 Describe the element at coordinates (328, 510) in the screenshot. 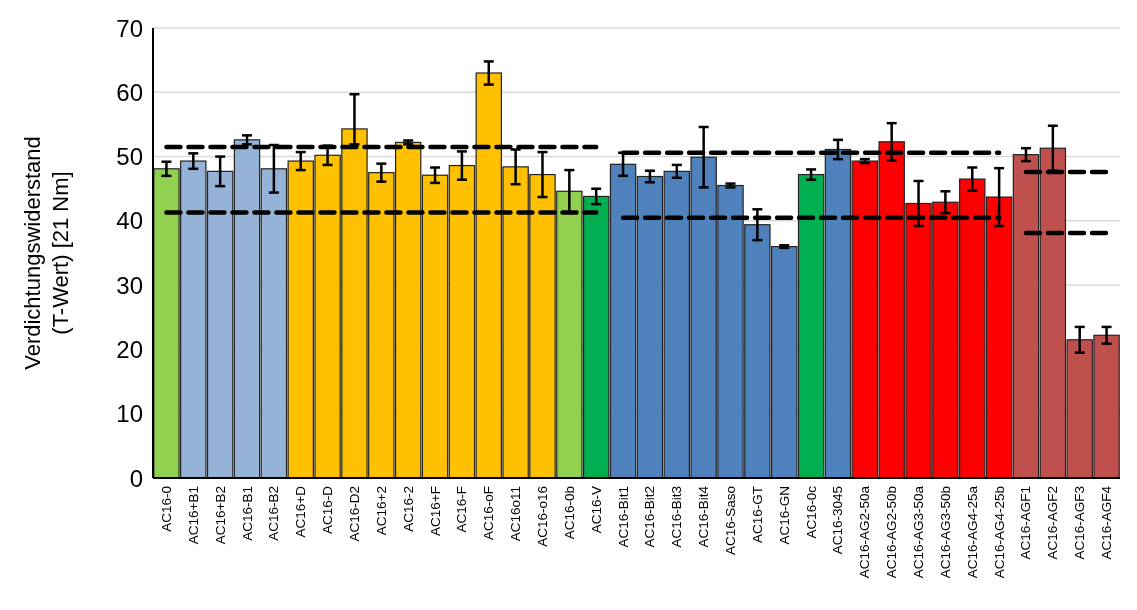

I see `x-tick-label: AC16-D` at that location.